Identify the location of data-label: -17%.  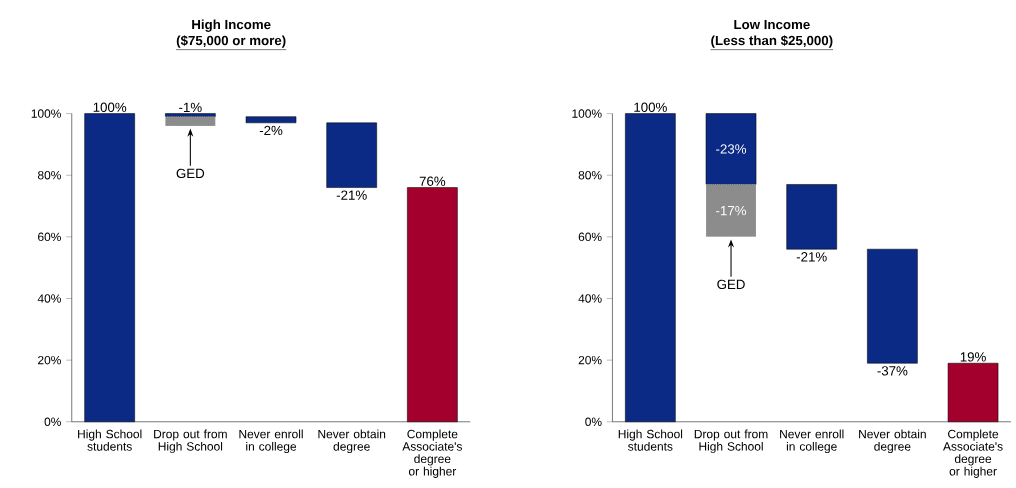
(731, 210).